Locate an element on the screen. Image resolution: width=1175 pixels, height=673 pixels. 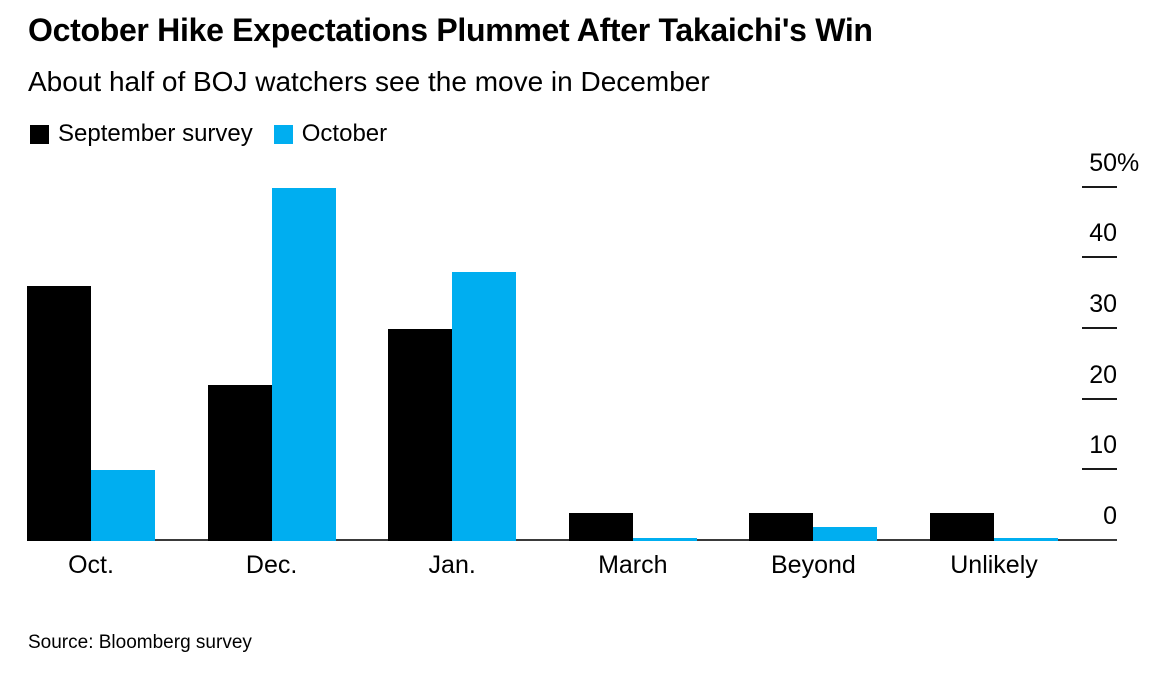
bar-september-survey-jan is located at coordinates (420, 434).